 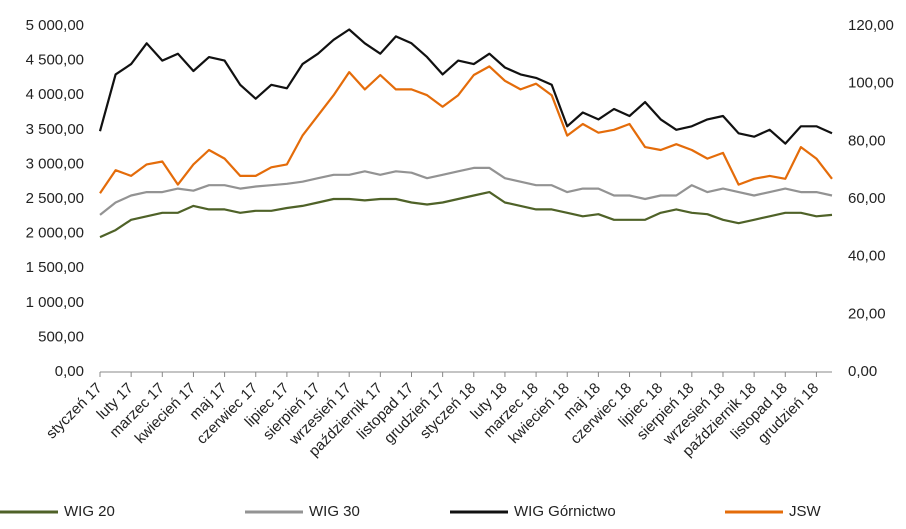 I want to click on y-tick-label: 3 000,00, so click(x=55, y=163).